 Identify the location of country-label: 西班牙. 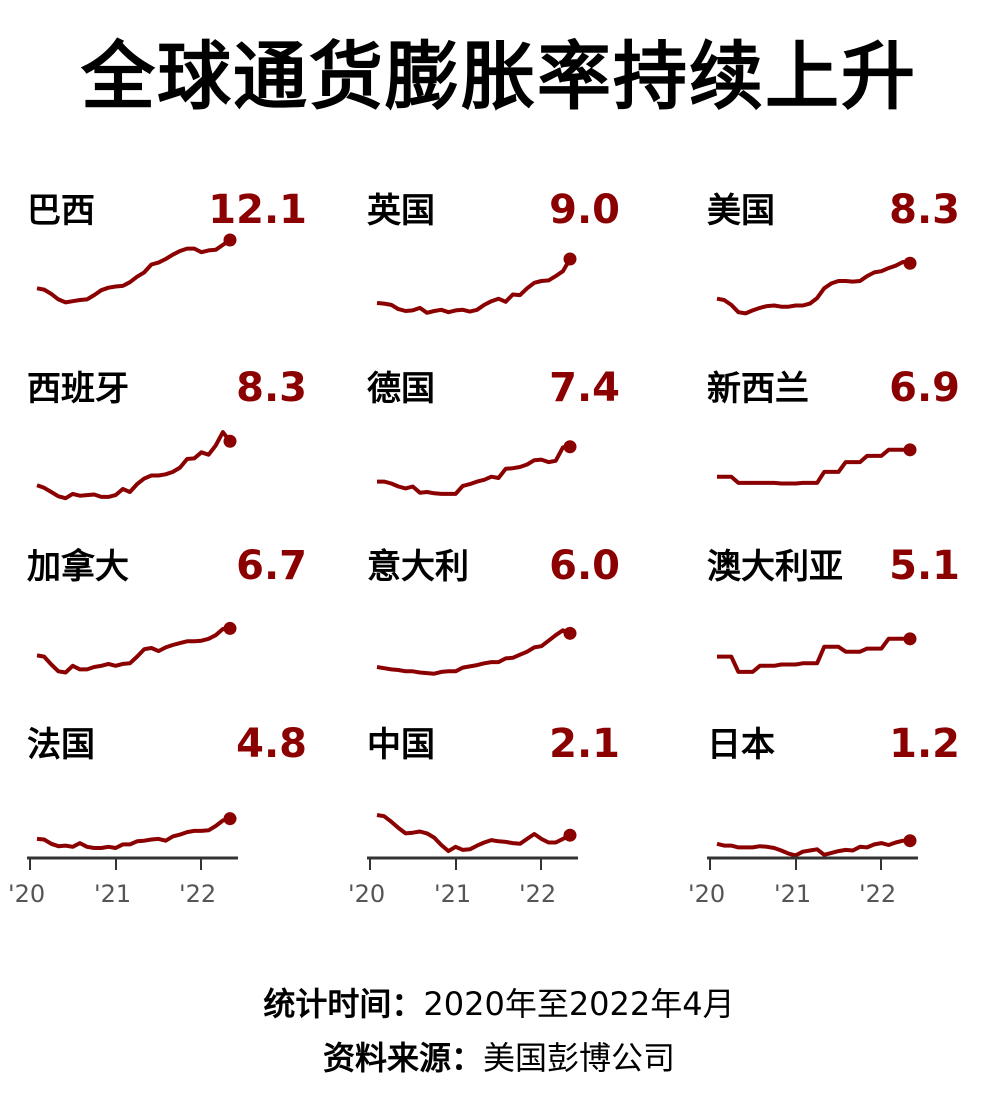
(78, 389).